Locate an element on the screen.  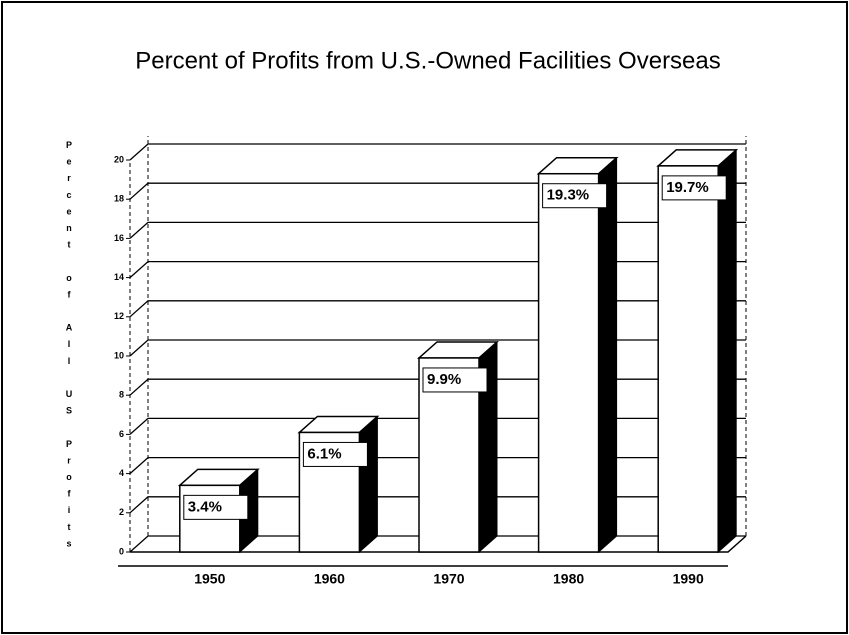
y-tick-label: 10 is located at coordinates (119, 355).